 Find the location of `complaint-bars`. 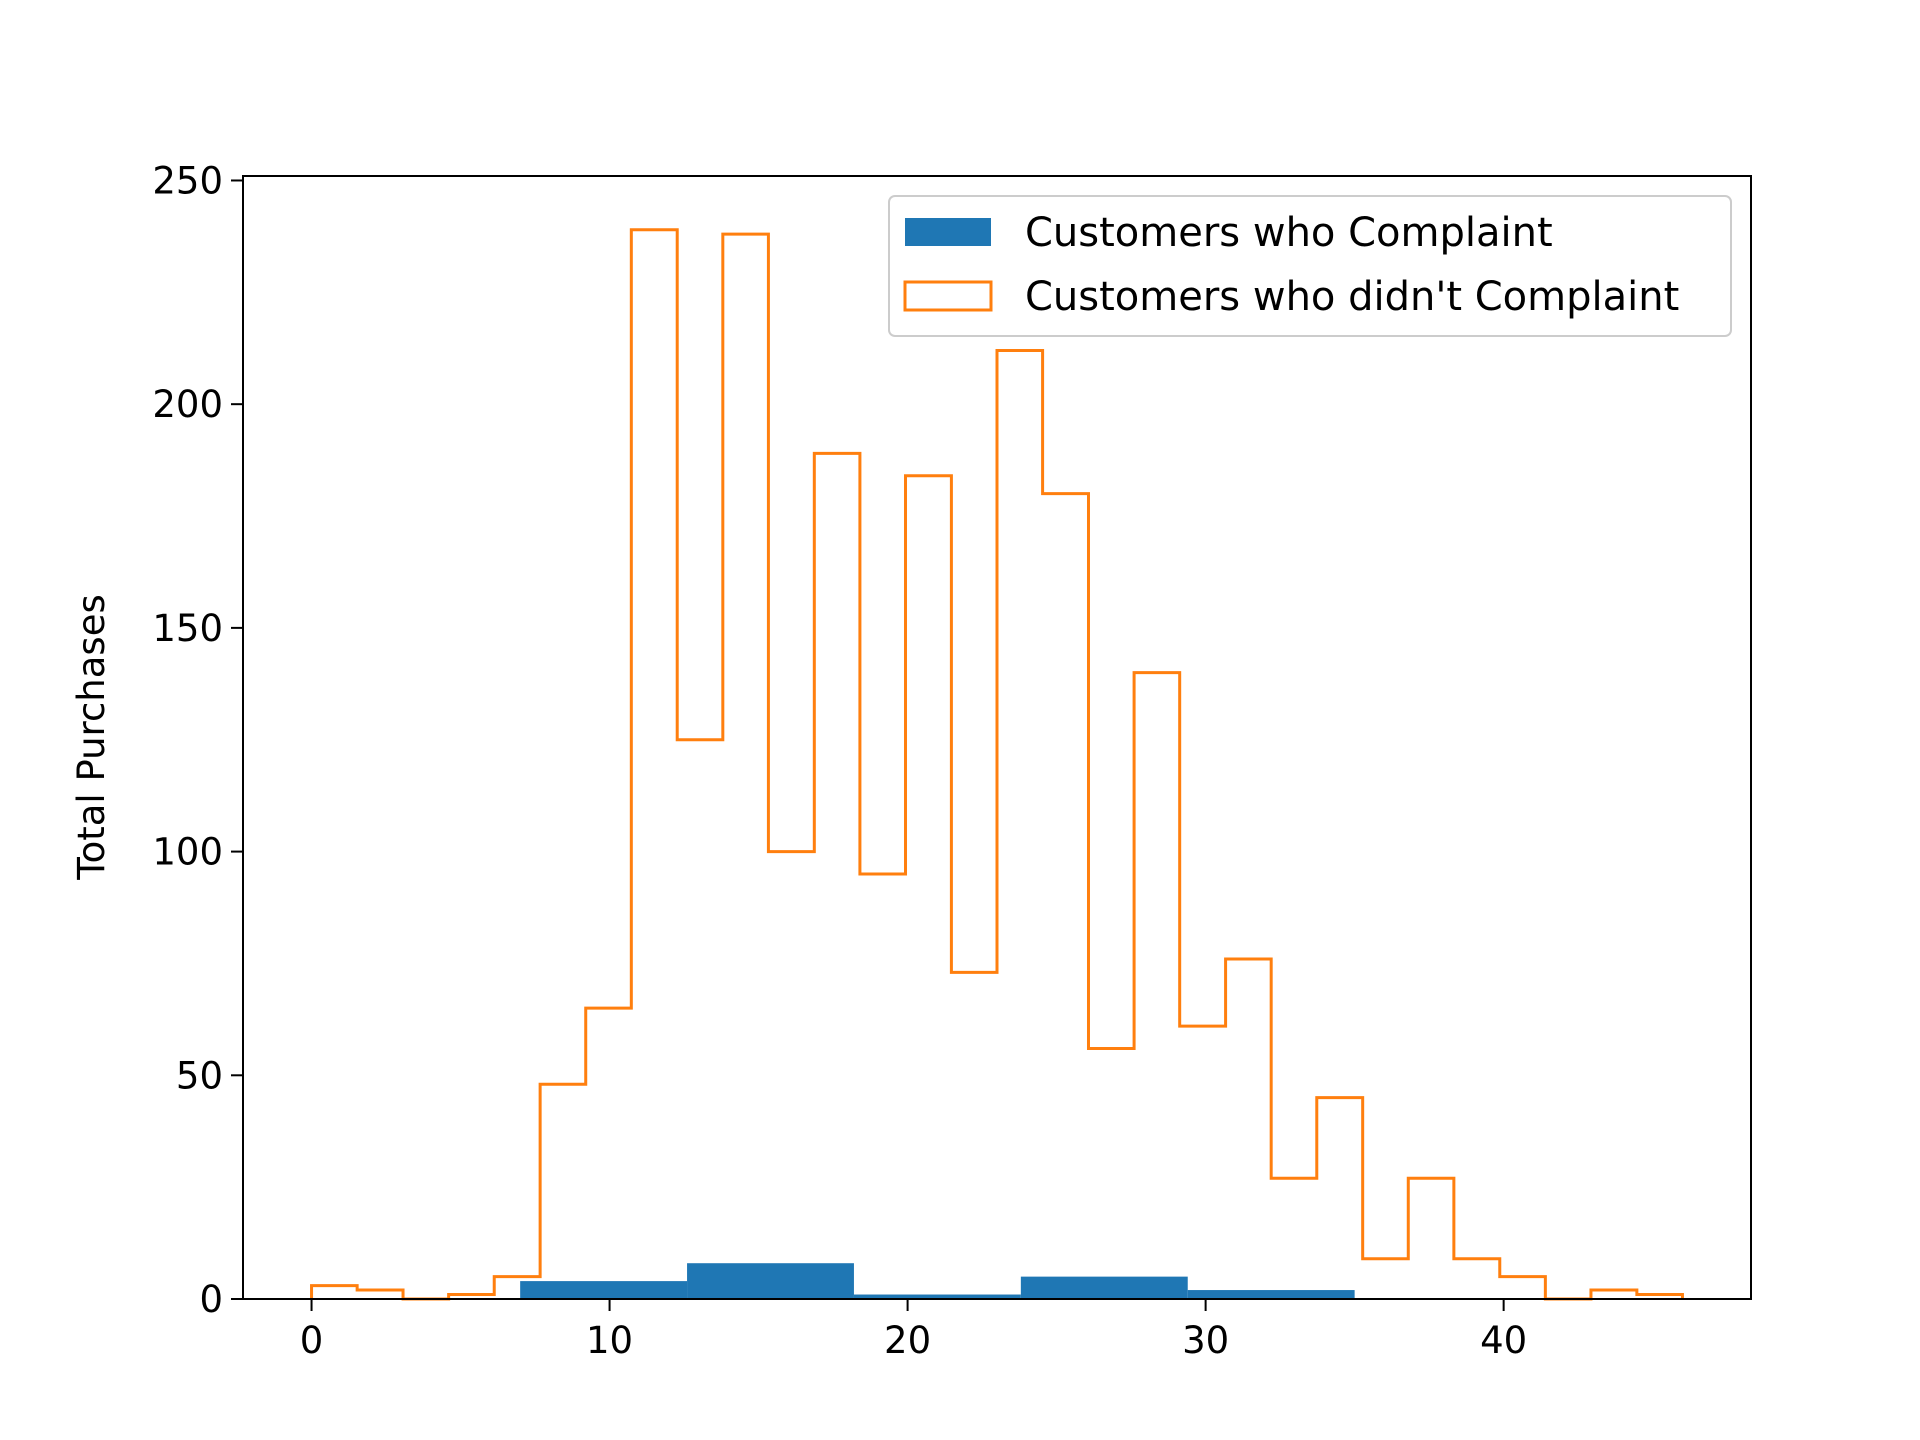

complaint-bars is located at coordinates (937, 1281).